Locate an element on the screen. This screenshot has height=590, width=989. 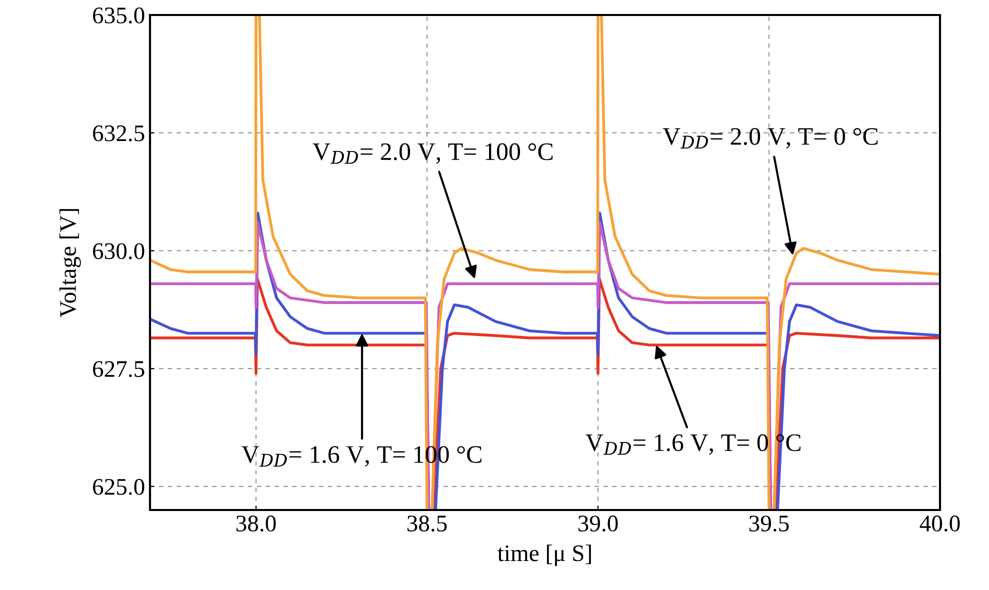
x-tick-label: 39.5 is located at coordinates (769, 524).